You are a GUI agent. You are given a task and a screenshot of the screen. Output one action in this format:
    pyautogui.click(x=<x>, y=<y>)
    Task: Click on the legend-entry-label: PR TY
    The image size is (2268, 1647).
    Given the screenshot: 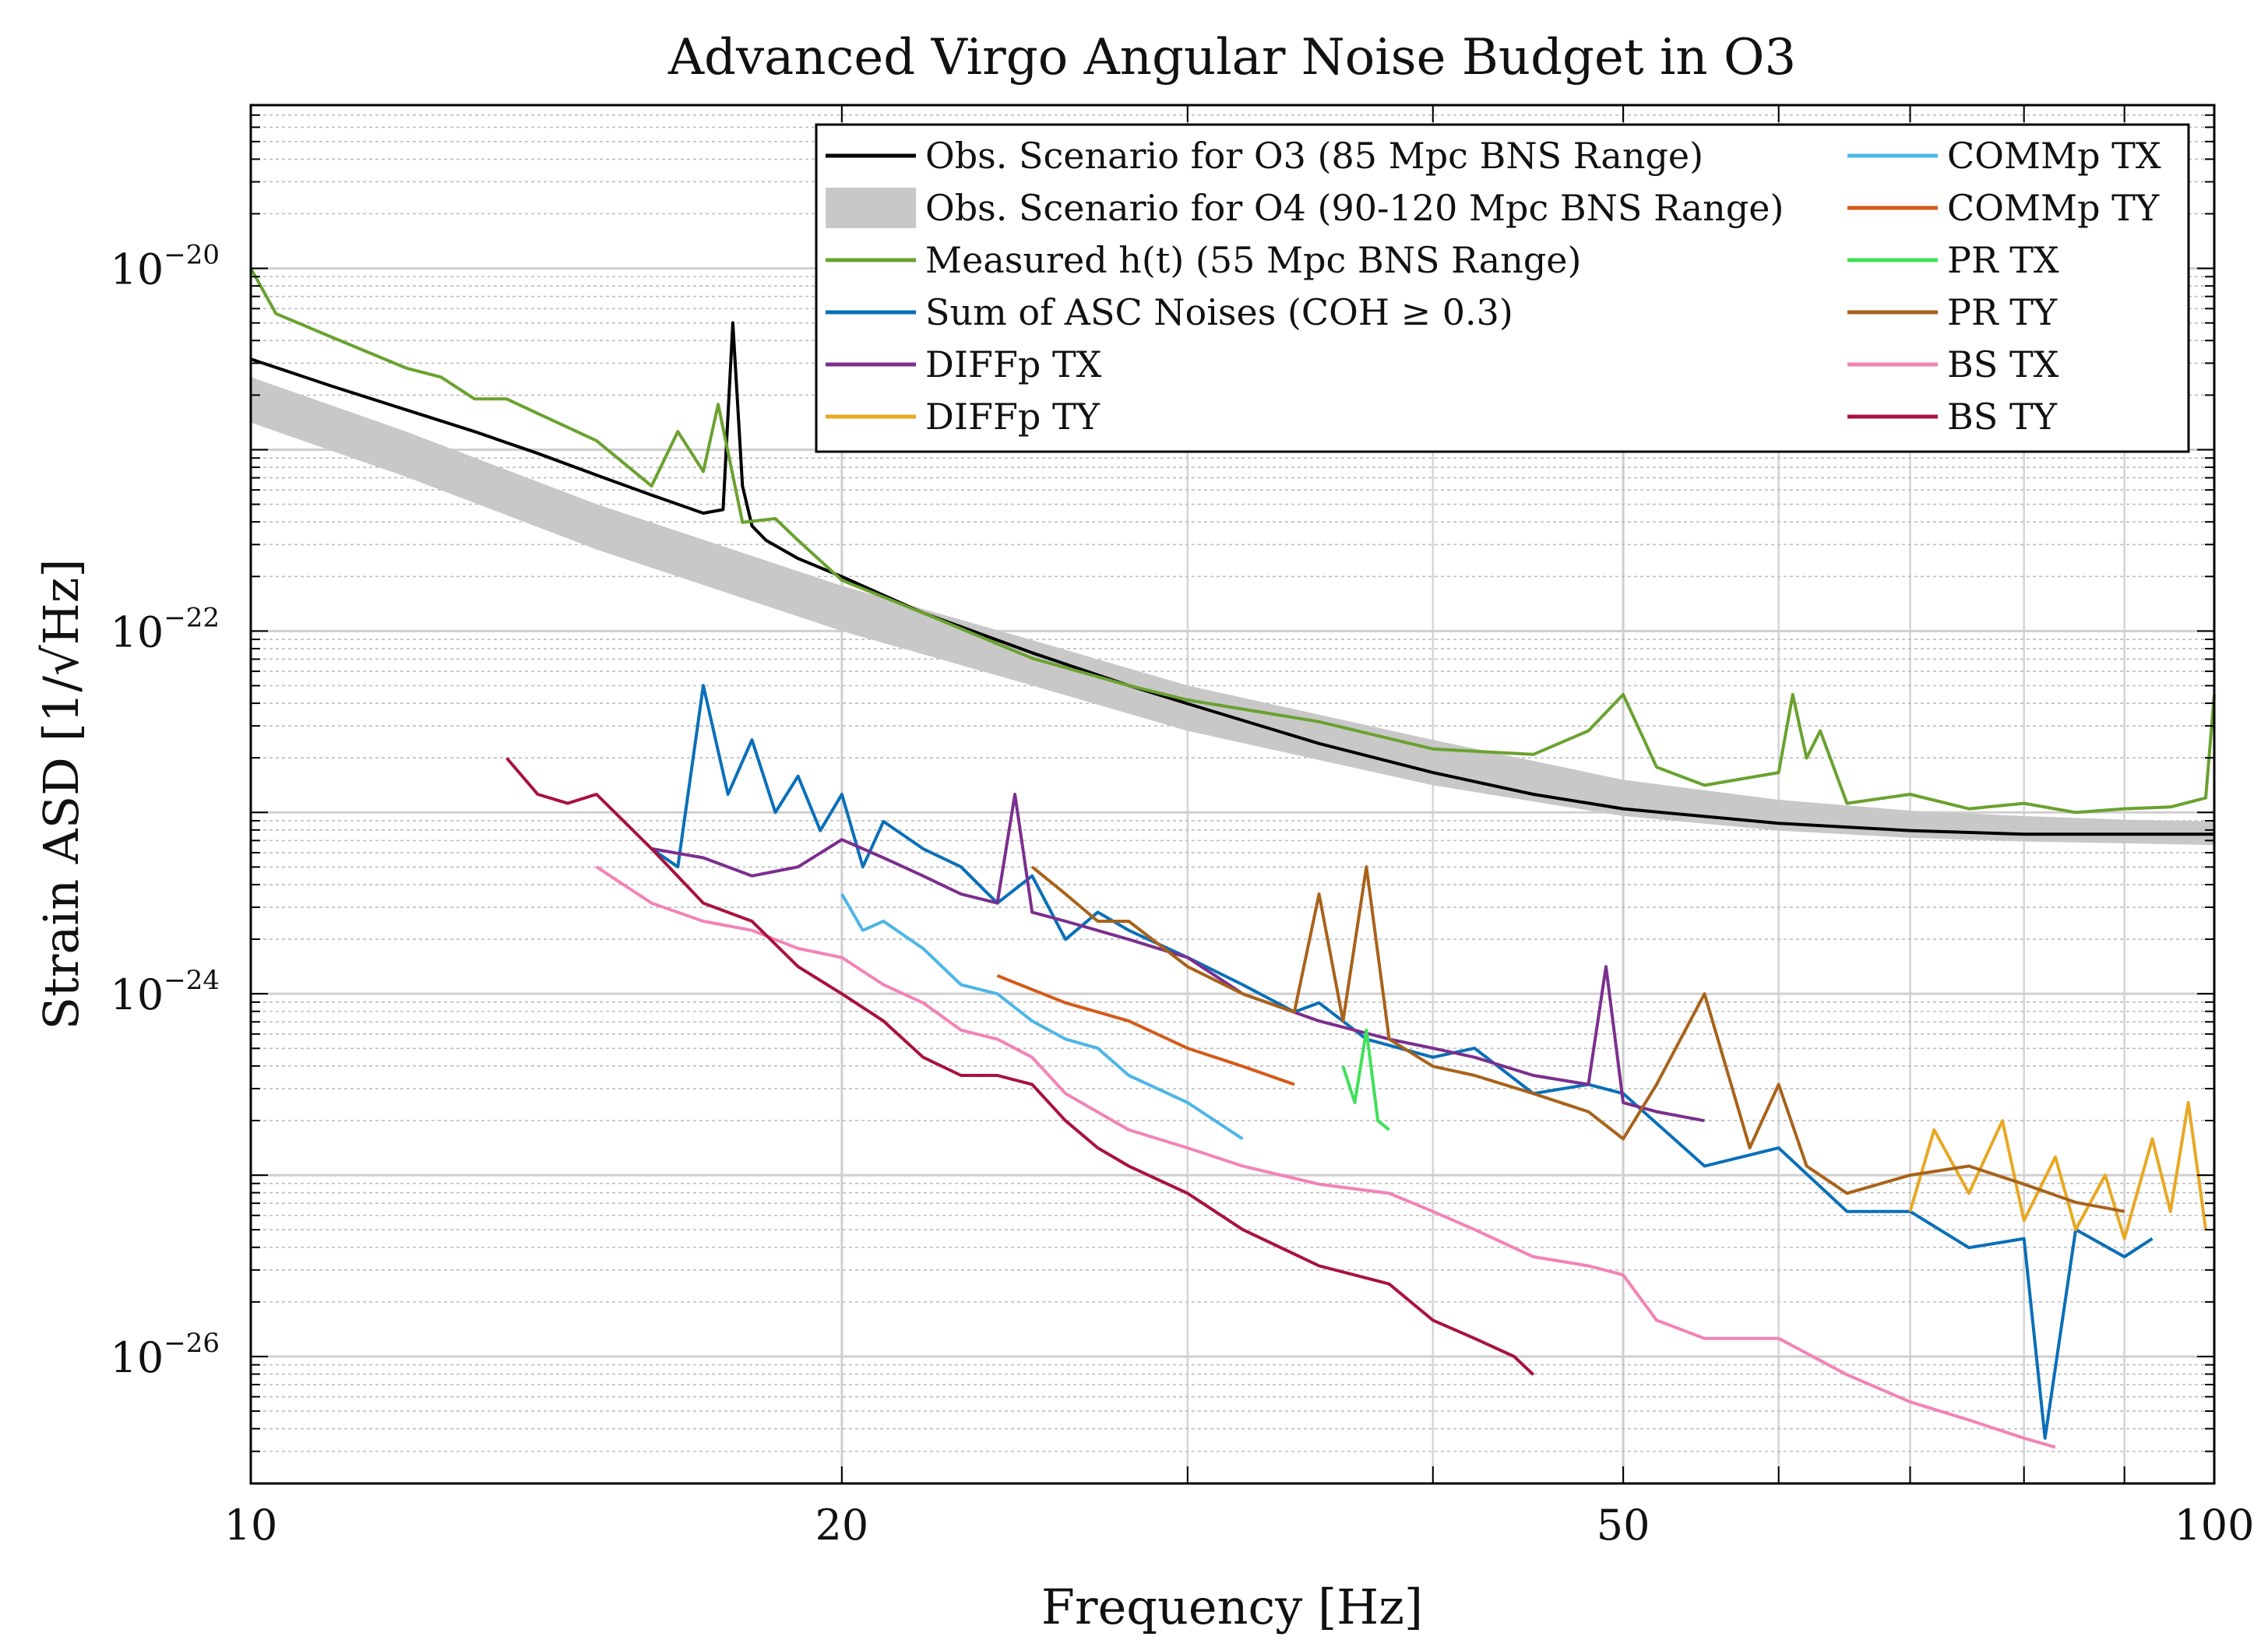 What is the action you would take?
    pyautogui.click(x=2002, y=312)
    